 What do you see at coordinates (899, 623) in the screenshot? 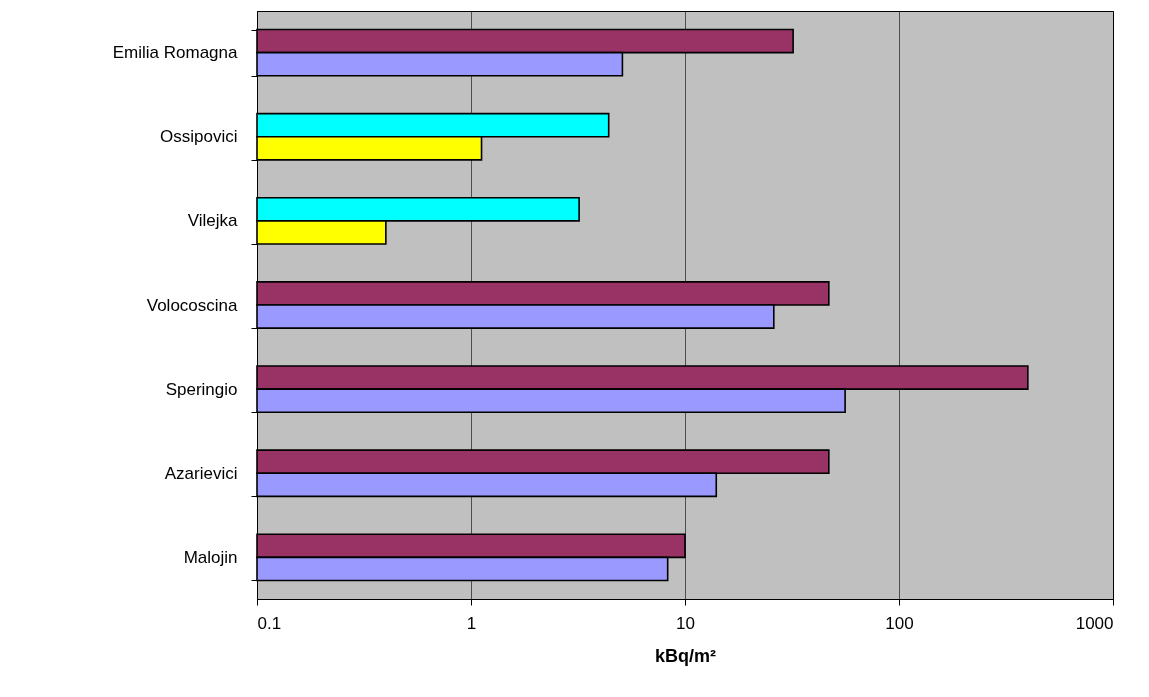
I see `x-tick-label: 100` at bounding box center [899, 623].